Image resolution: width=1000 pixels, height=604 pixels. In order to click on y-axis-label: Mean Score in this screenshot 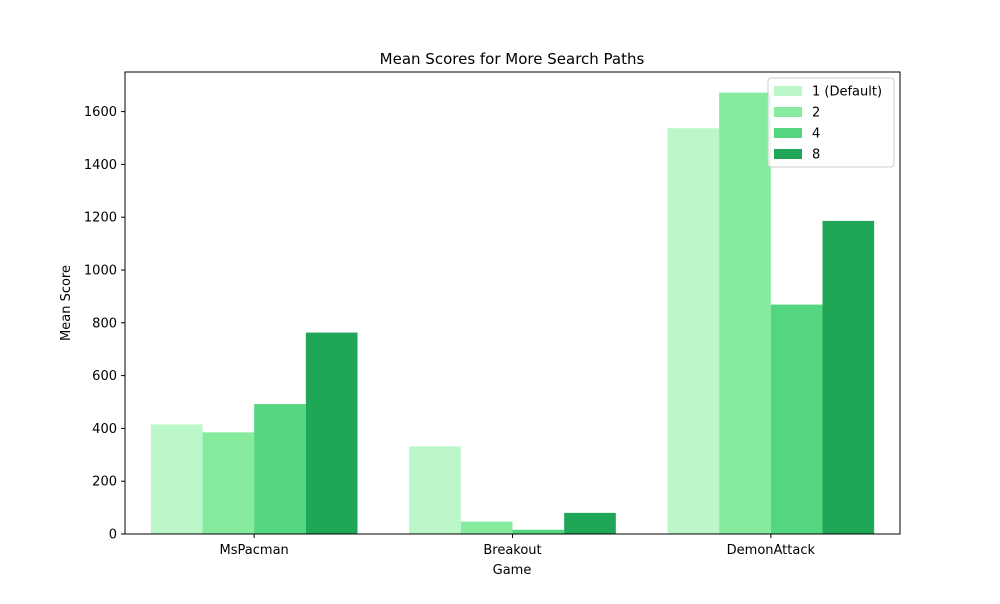, I will do `click(66, 303)`.